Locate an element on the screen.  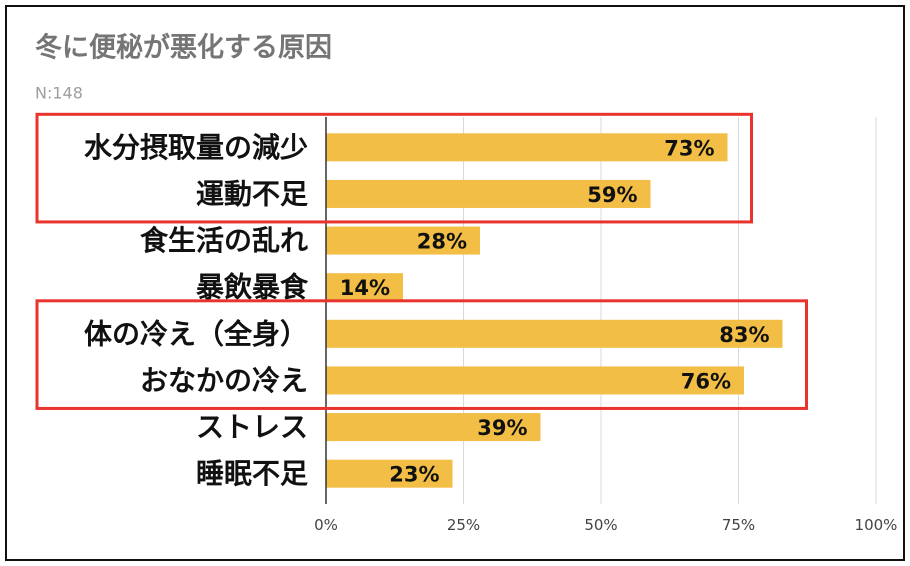
value-label: 83% is located at coordinates (744, 335).